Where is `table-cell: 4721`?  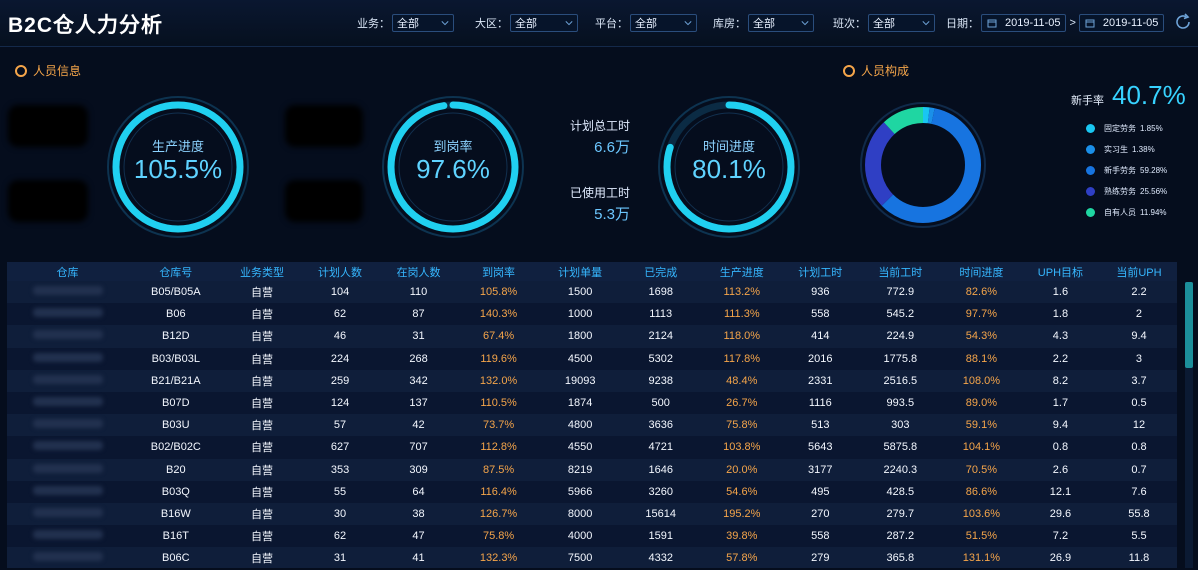 table-cell: 4721 is located at coordinates (660, 447).